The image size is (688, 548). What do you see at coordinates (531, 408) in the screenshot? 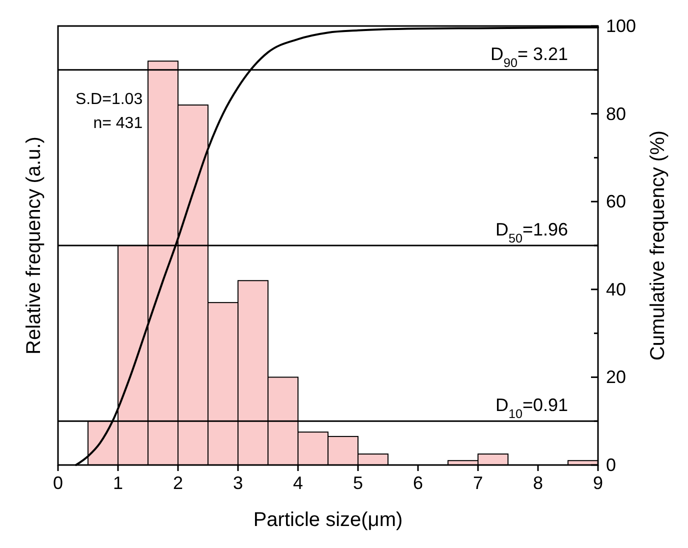
I see `ref-line-label: D$_{10}$=0.91` at bounding box center [531, 408].